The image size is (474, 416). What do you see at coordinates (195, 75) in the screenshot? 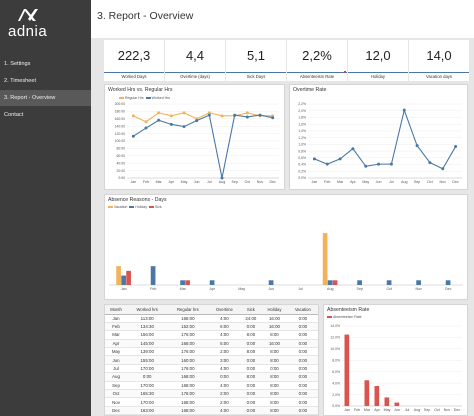
I see `kpi-label: Overtime (days)` at bounding box center [195, 75].